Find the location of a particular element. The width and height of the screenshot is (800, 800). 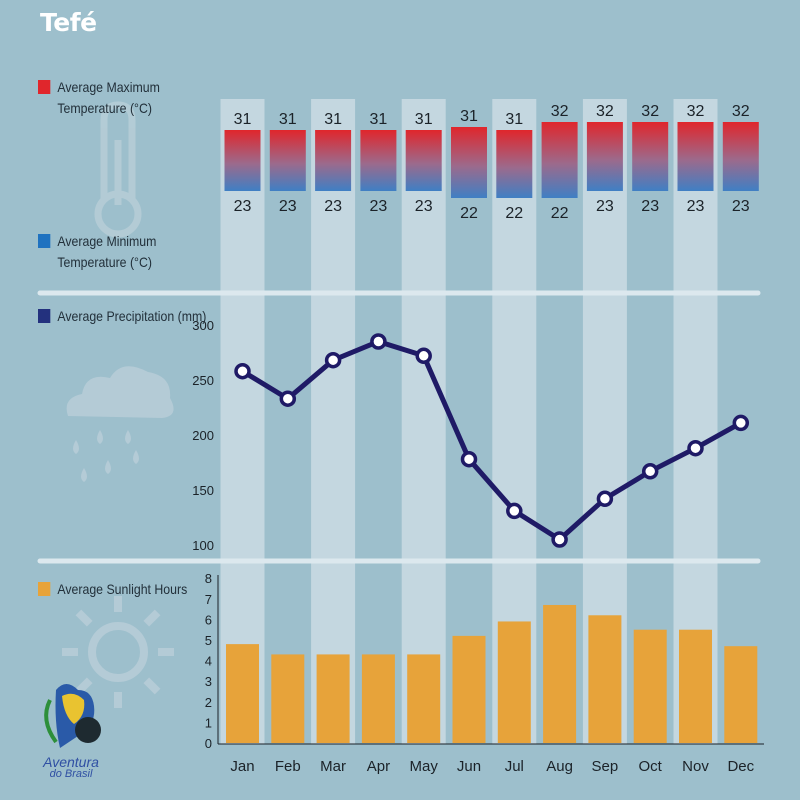

brand-logo-text: Aventura do Brasil is located at coordinates (71, 767).